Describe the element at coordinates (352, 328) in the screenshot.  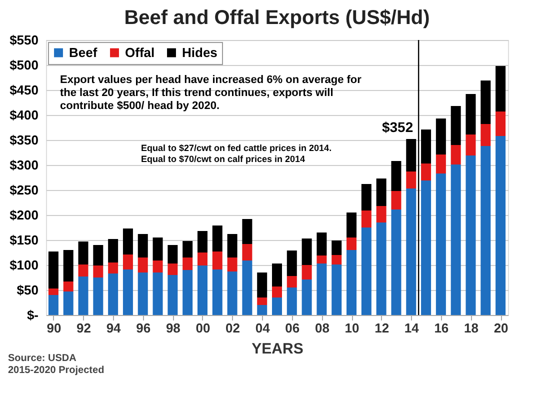
I see `x-tick-label: 10` at that location.